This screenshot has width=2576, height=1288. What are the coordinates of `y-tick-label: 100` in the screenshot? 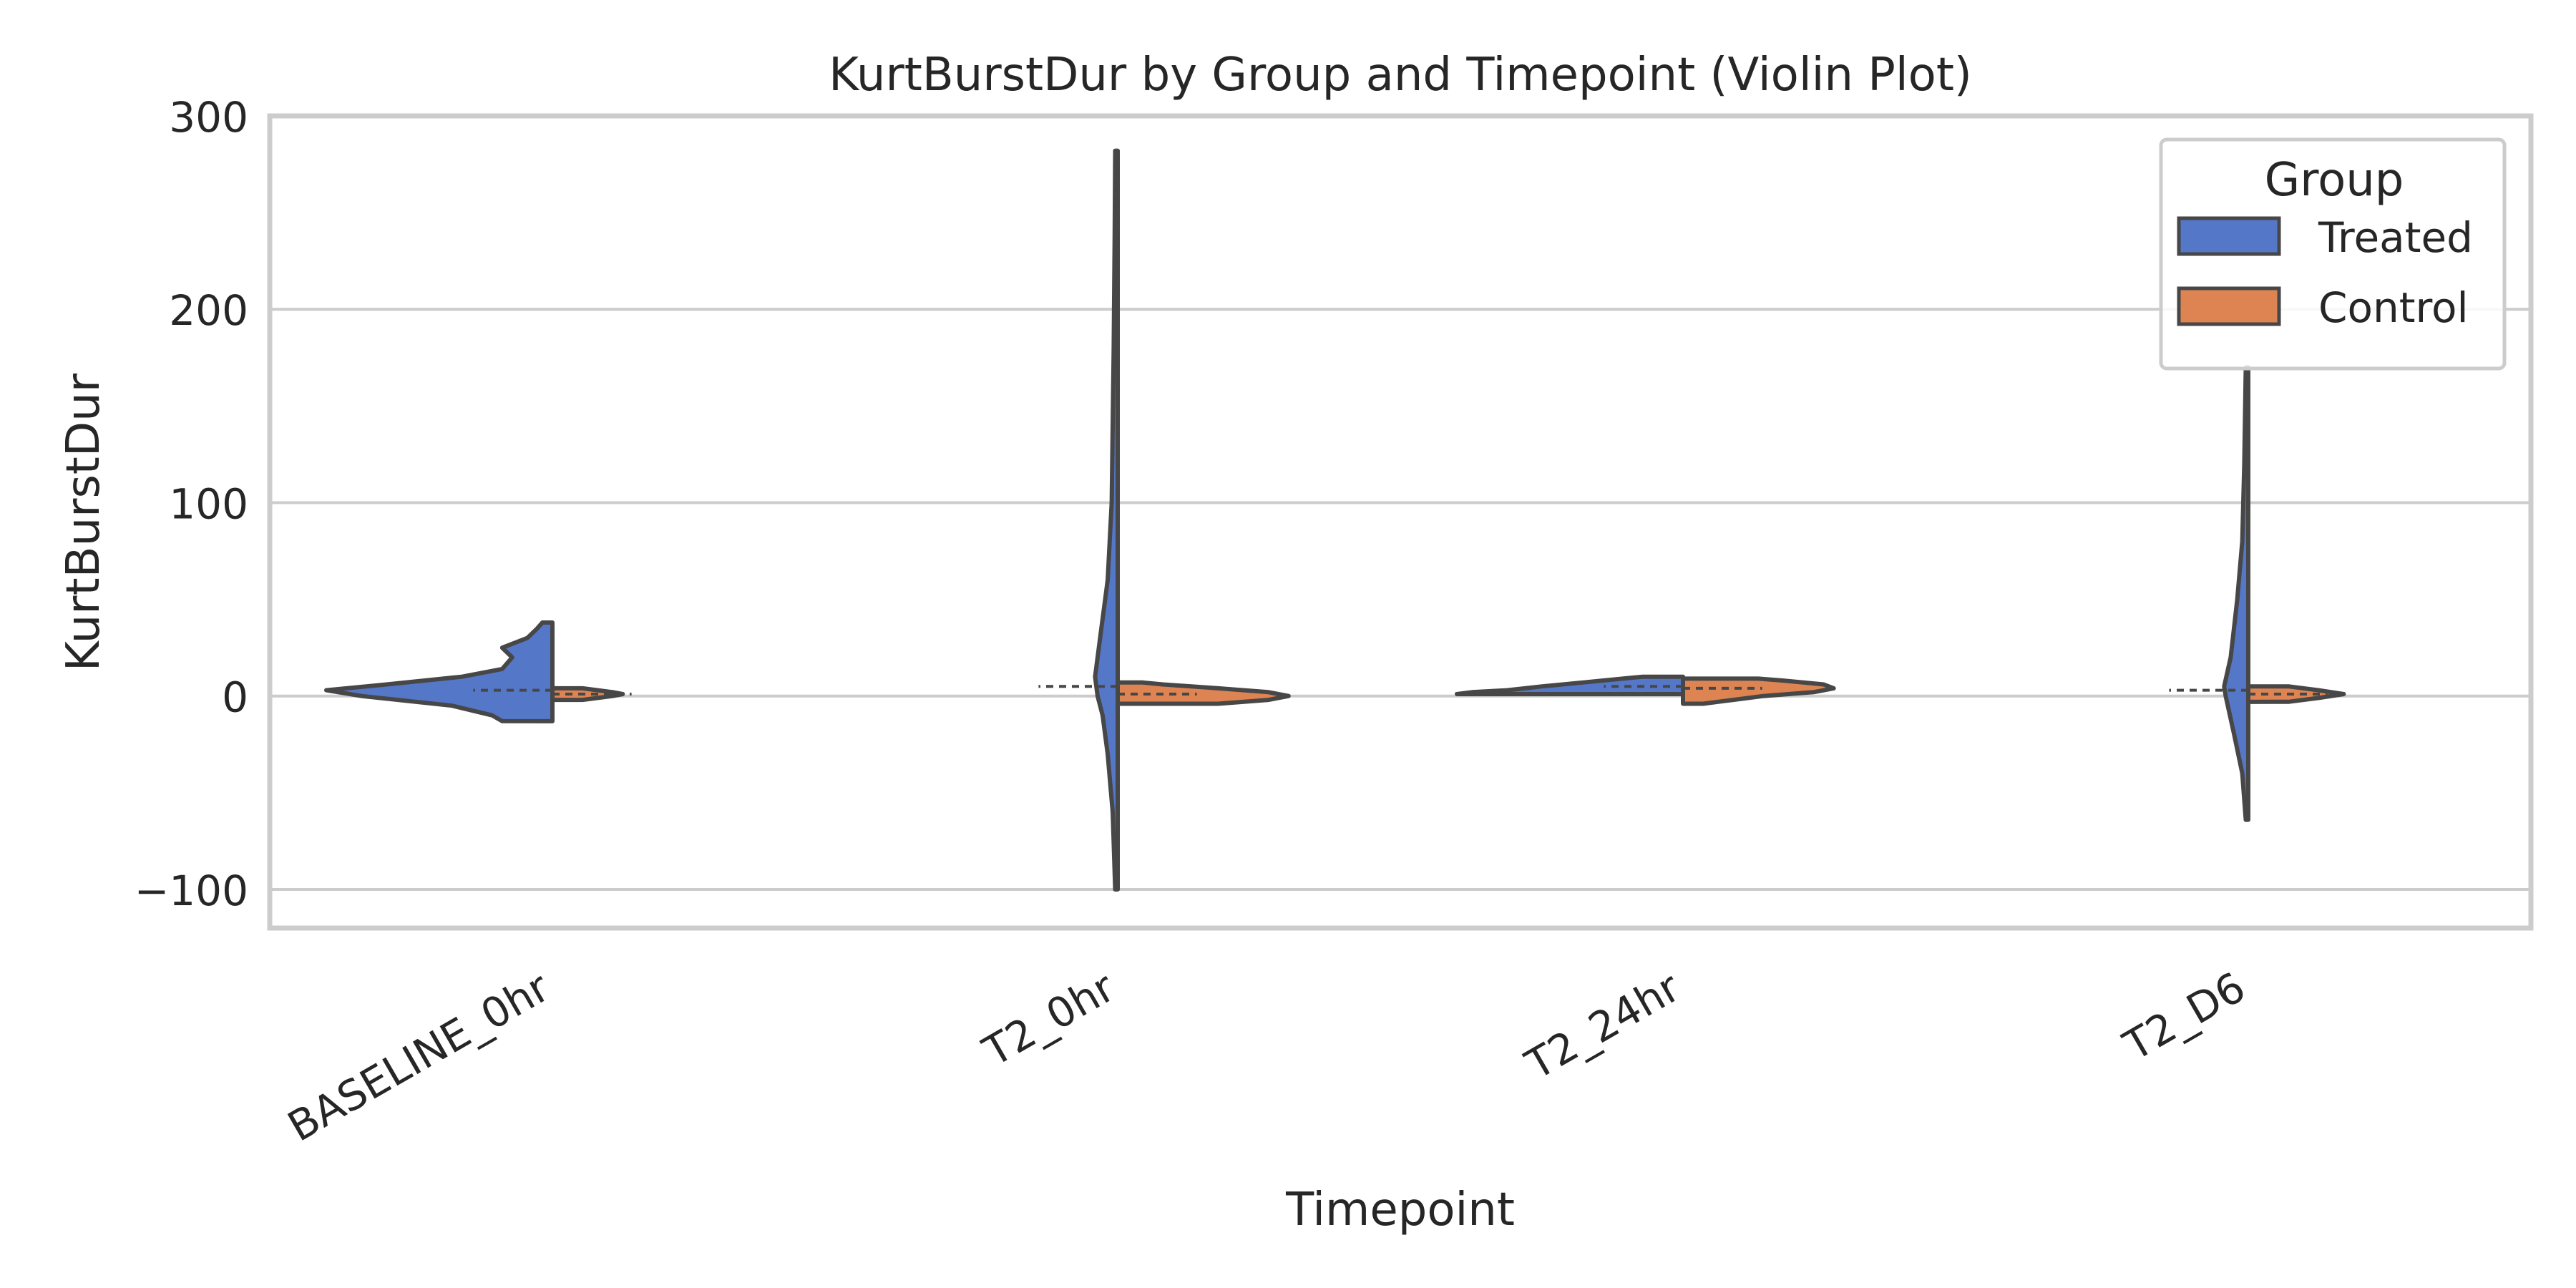 It's located at (208, 503).